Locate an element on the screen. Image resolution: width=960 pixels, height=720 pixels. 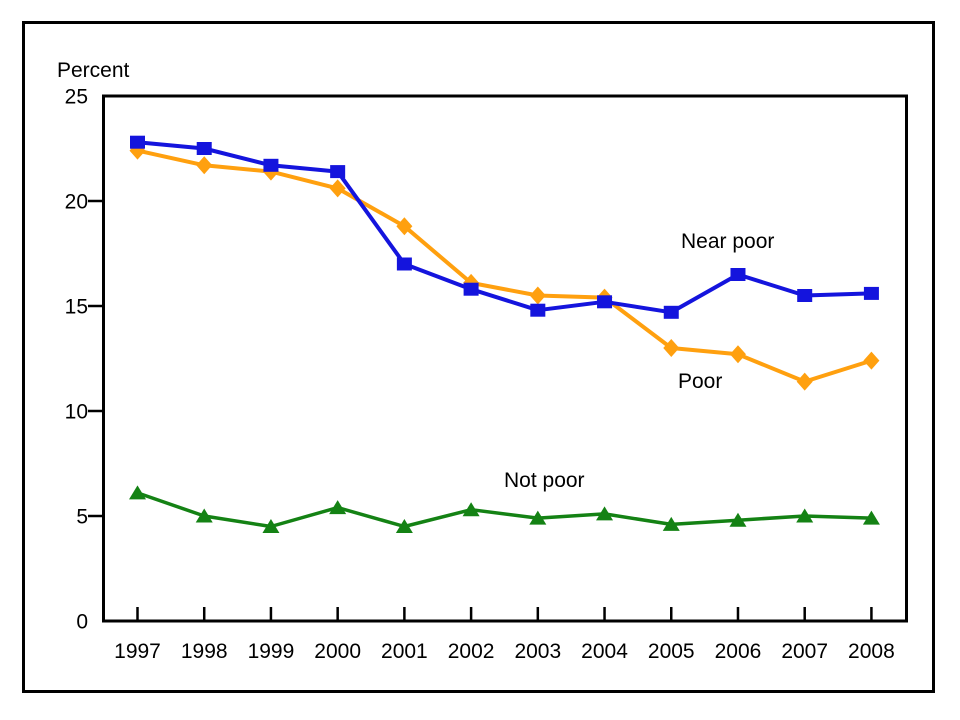
x-axis-tick-label: 2004 is located at coordinates (604, 651).